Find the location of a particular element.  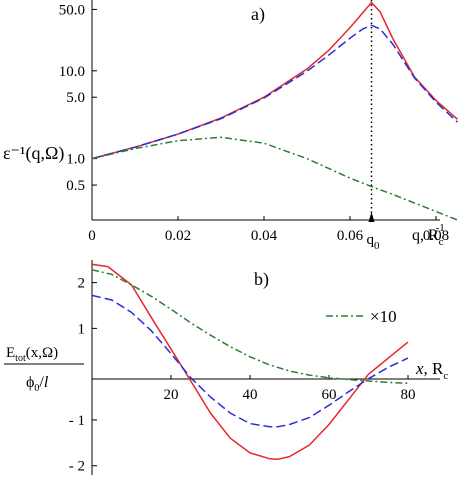

panel-a-y-tick-label: 1.0 is located at coordinates (75, 160).